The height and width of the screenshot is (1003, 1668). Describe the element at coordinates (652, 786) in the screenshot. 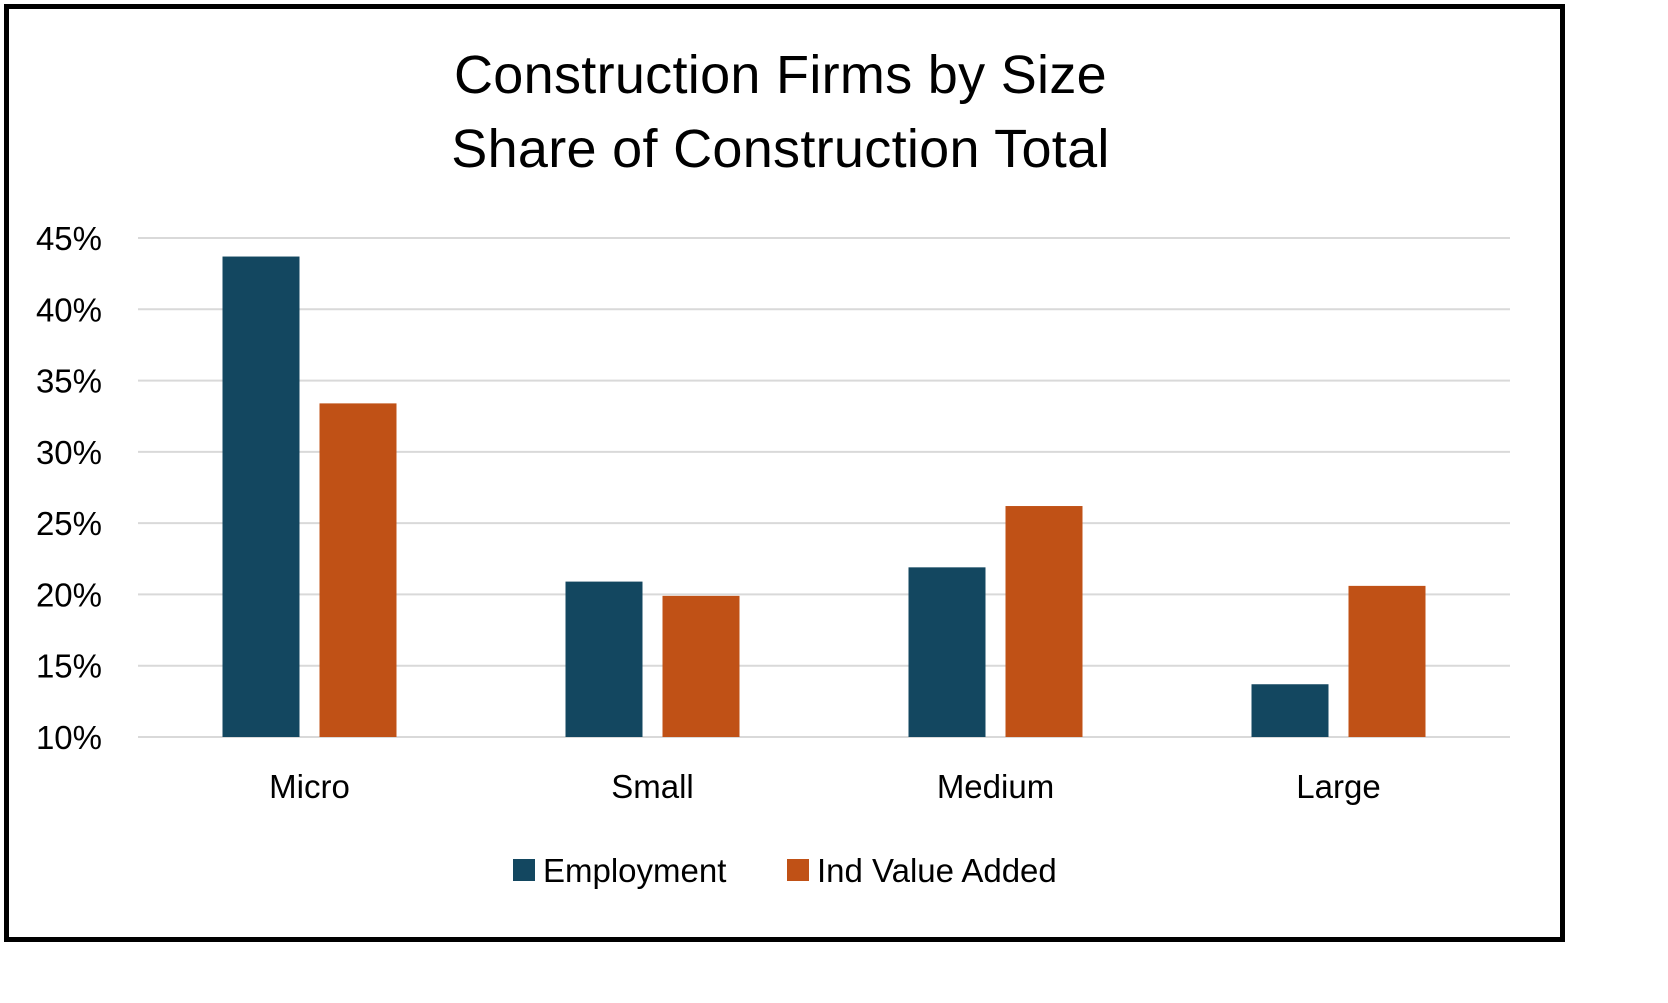

I see `x-tick-label: Small` at that location.